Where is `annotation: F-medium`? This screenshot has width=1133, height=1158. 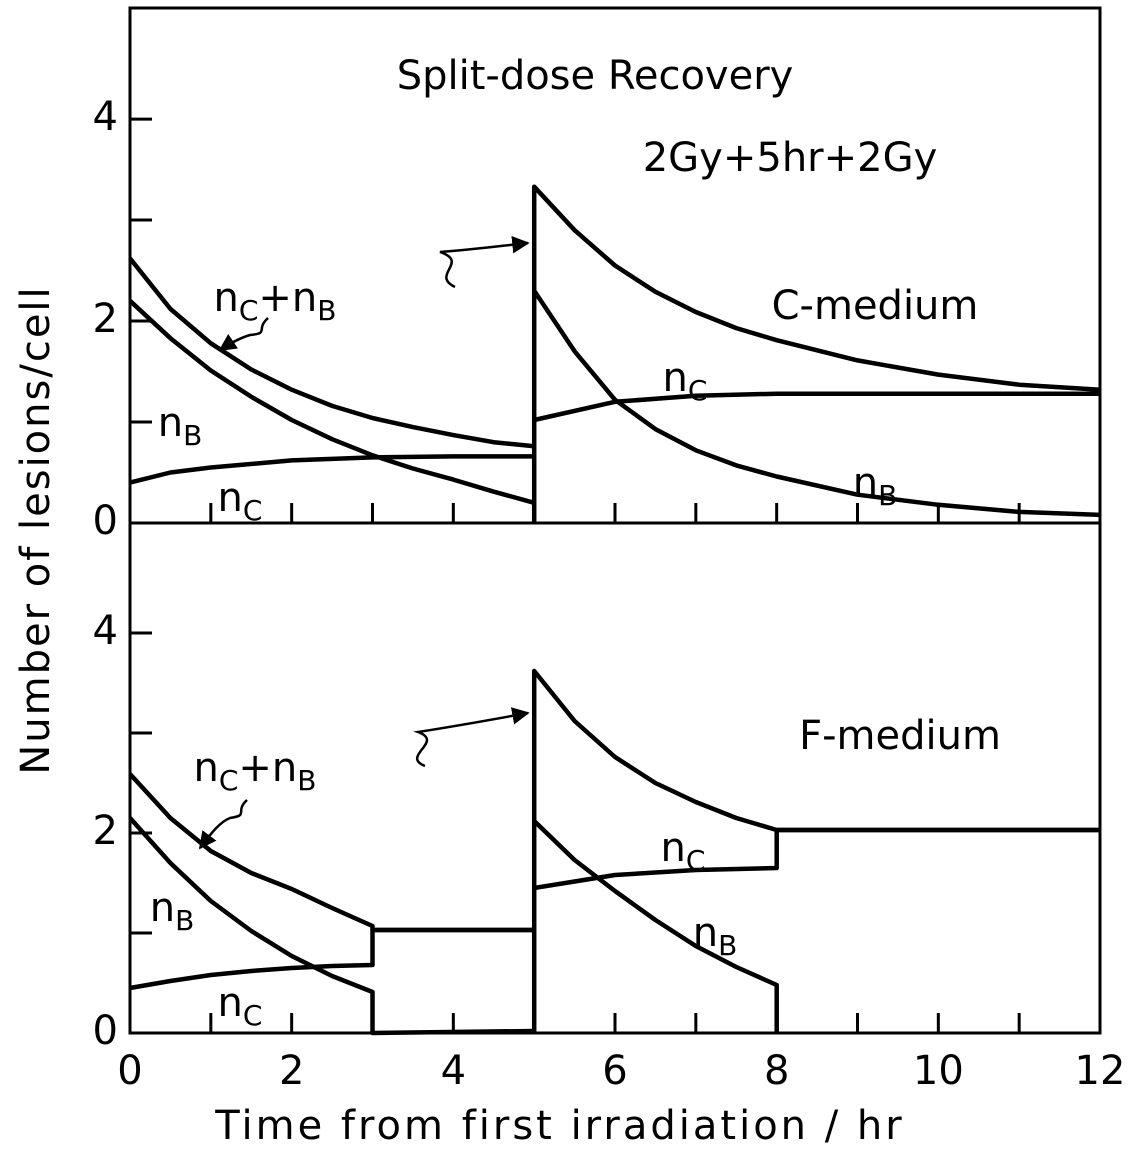 annotation: F-medium is located at coordinates (900, 736).